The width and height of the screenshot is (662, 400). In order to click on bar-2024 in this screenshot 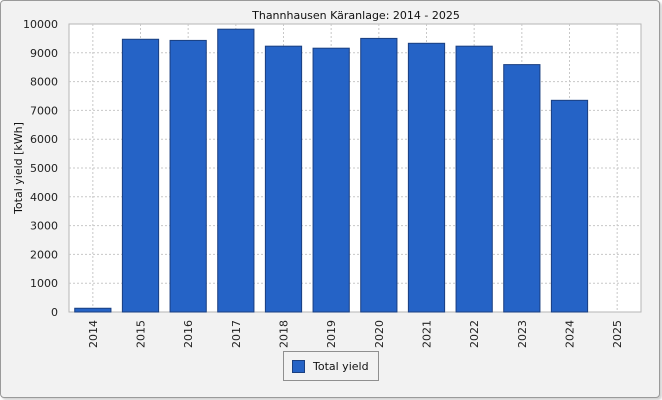, I will do `click(569, 206)`.